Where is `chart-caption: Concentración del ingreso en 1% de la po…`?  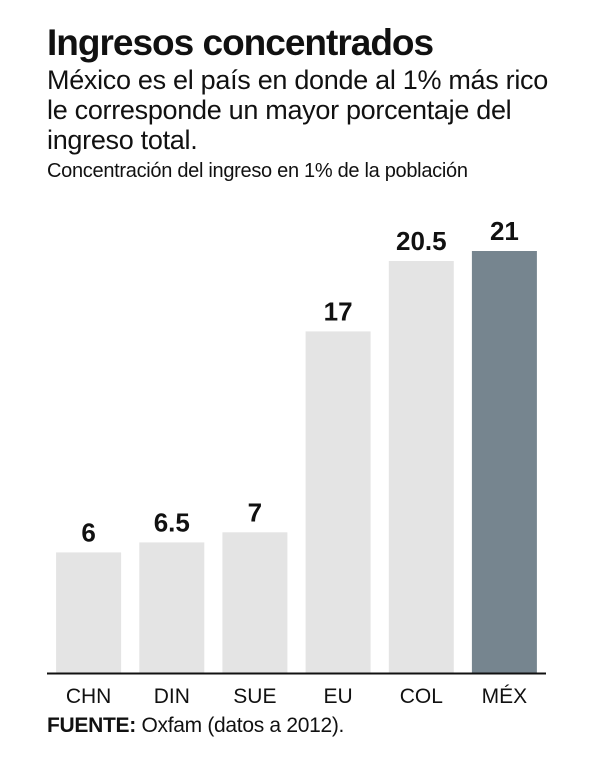
chart-caption: Concentración del ingreso en 1% de la po… is located at coordinates (257, 171).